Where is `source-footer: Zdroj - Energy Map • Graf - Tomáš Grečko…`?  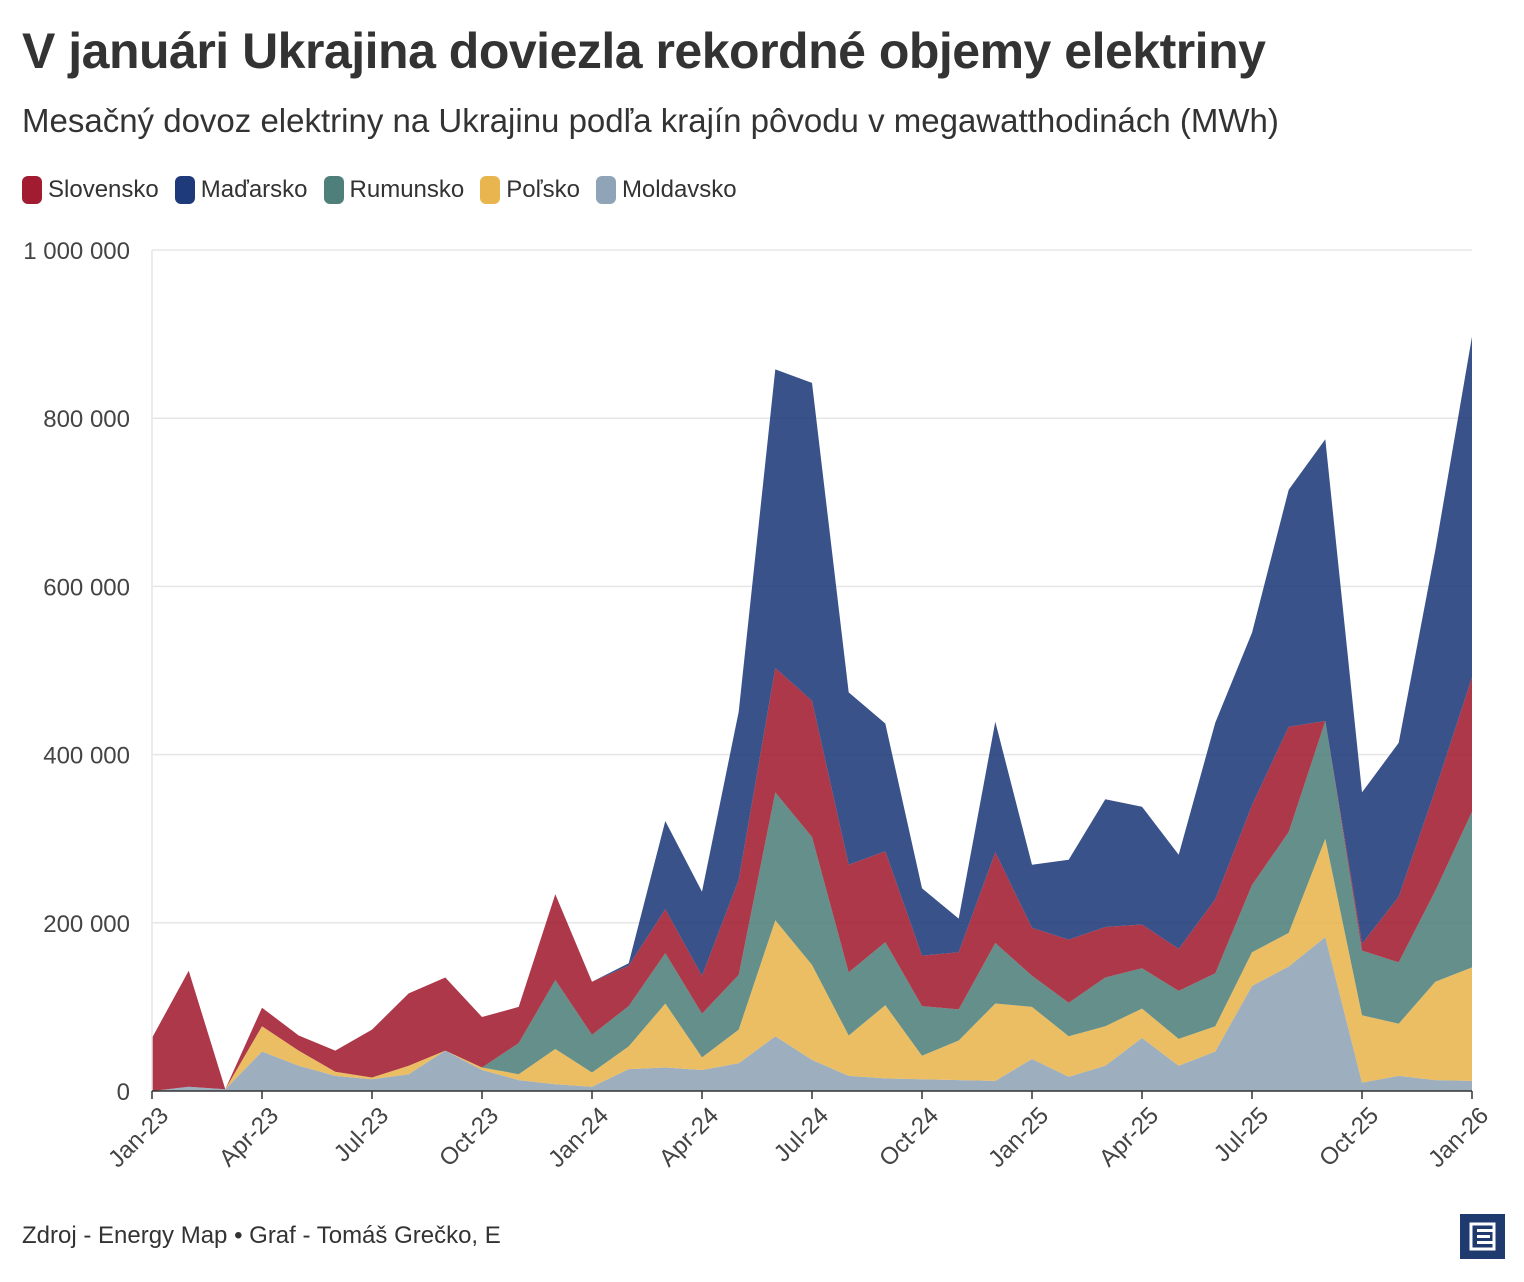 source-footer: Zdroj - Energy Map • Graf - Tomáš Grečko… is located at coordinates (261, 1235).